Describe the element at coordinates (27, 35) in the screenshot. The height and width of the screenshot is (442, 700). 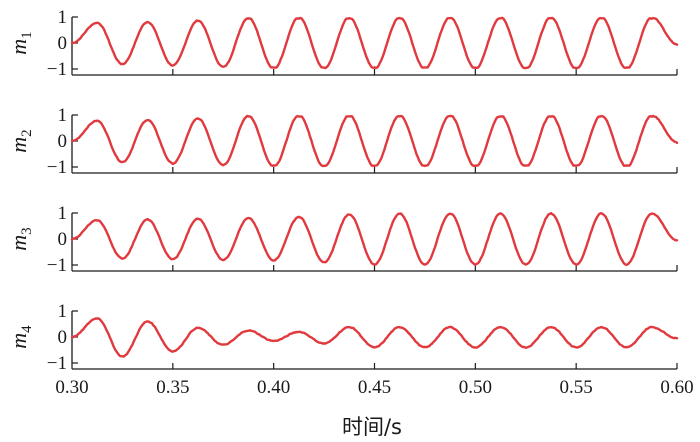
I see `y-axis-label-subscript: 1` at that location.